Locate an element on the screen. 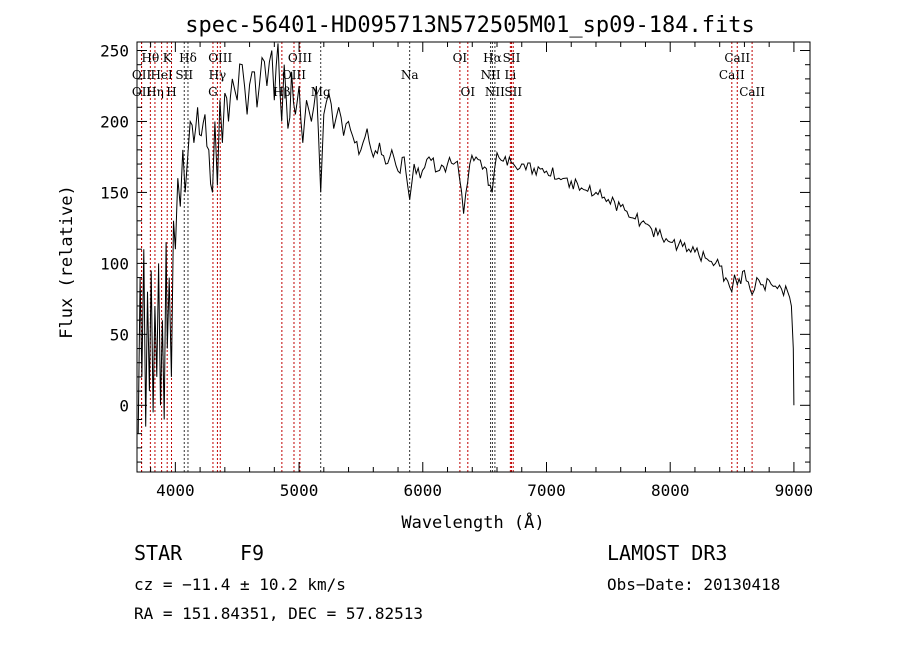 The image size is (900, 649). y-axis-label: Flux (relative) is located at coordinates (67, 262).